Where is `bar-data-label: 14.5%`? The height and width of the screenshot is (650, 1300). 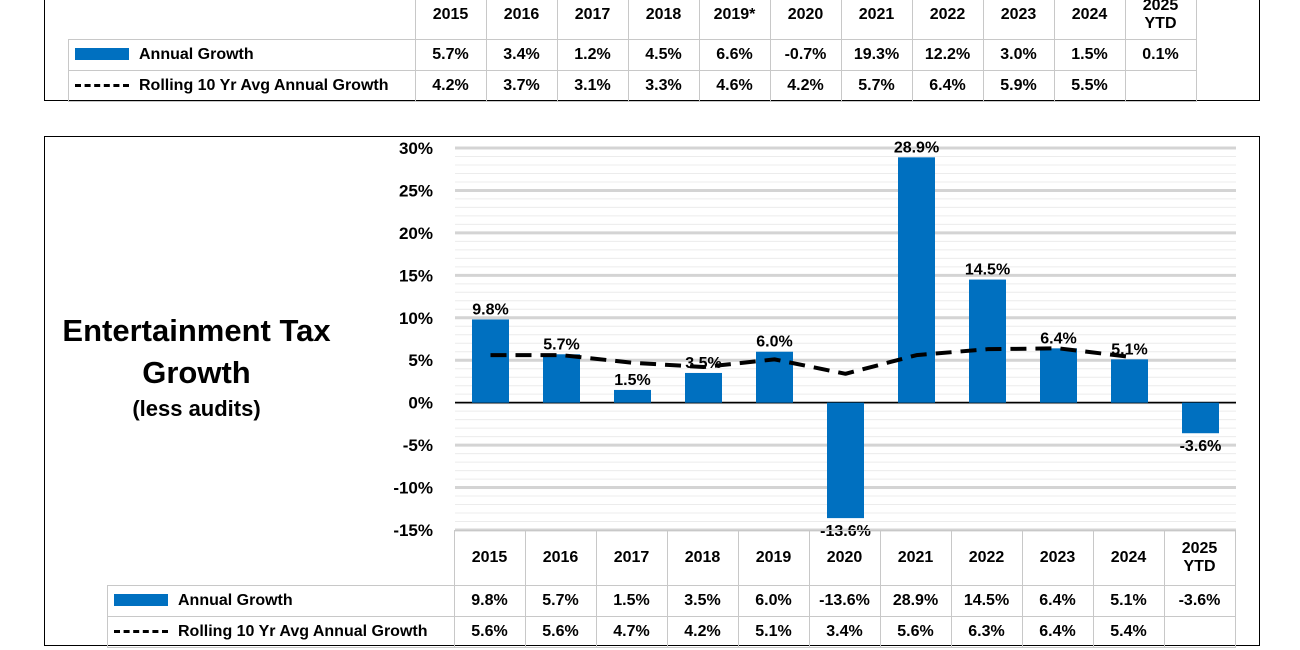 bar-data-label: 14.5% is located at coordinates (987, 270).